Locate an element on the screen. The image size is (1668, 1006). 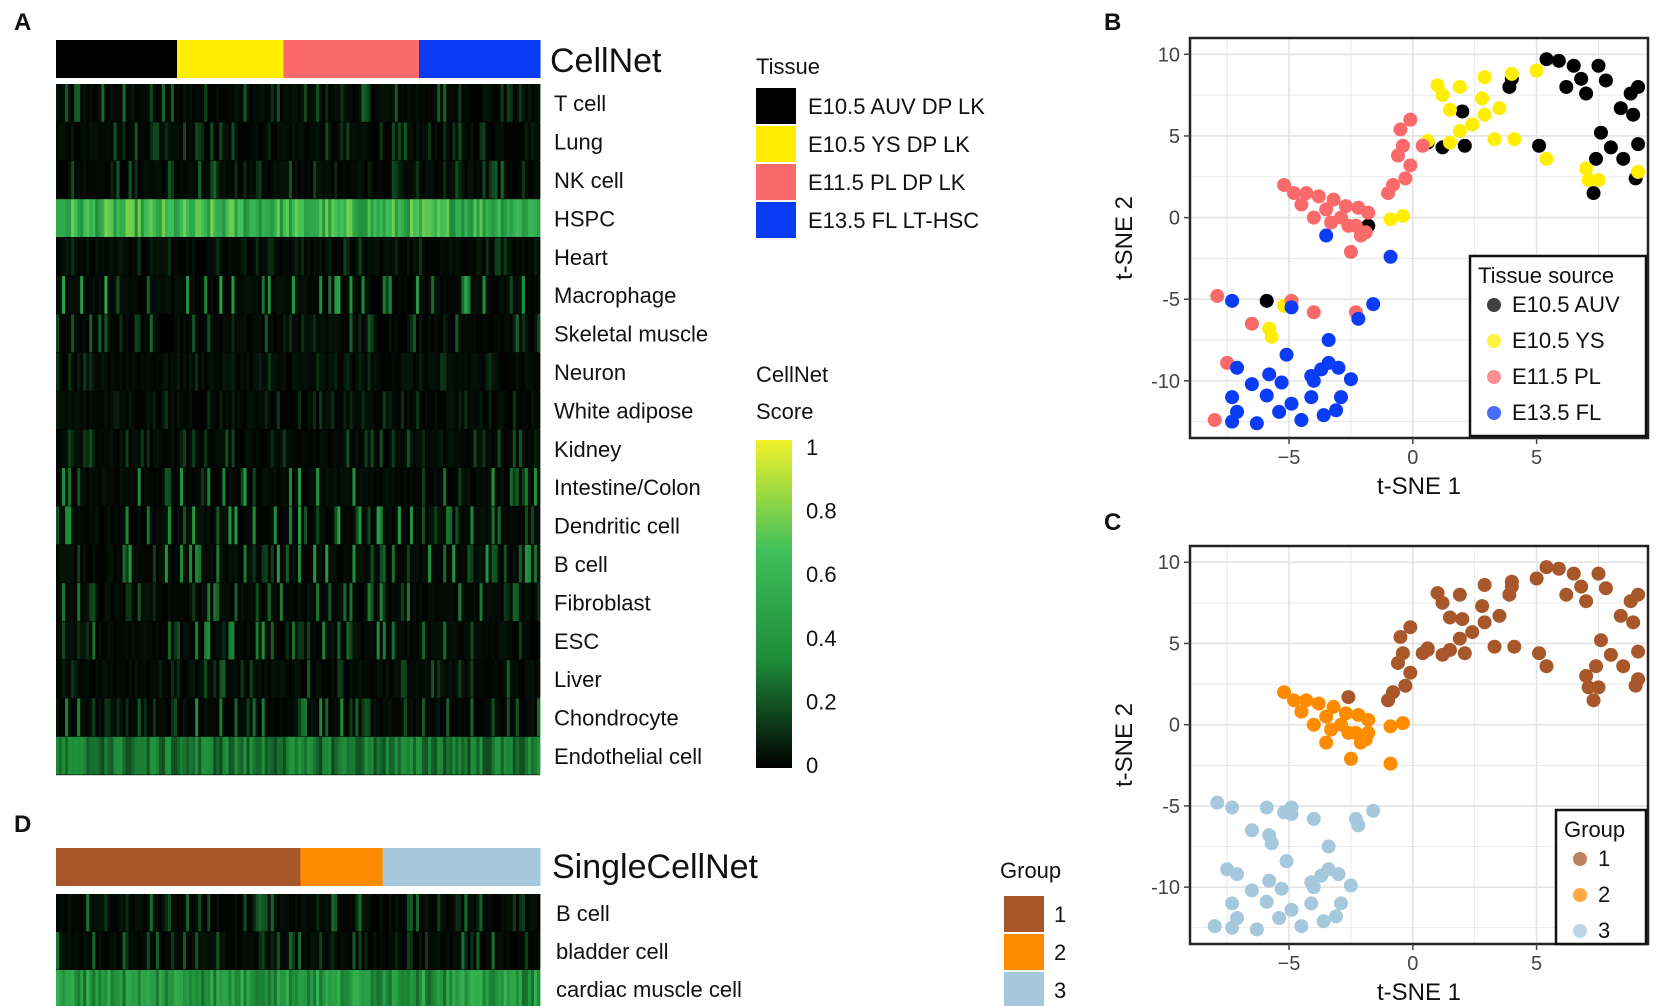
score-tick-label: 0.8 is located at coordinates (821, 511).